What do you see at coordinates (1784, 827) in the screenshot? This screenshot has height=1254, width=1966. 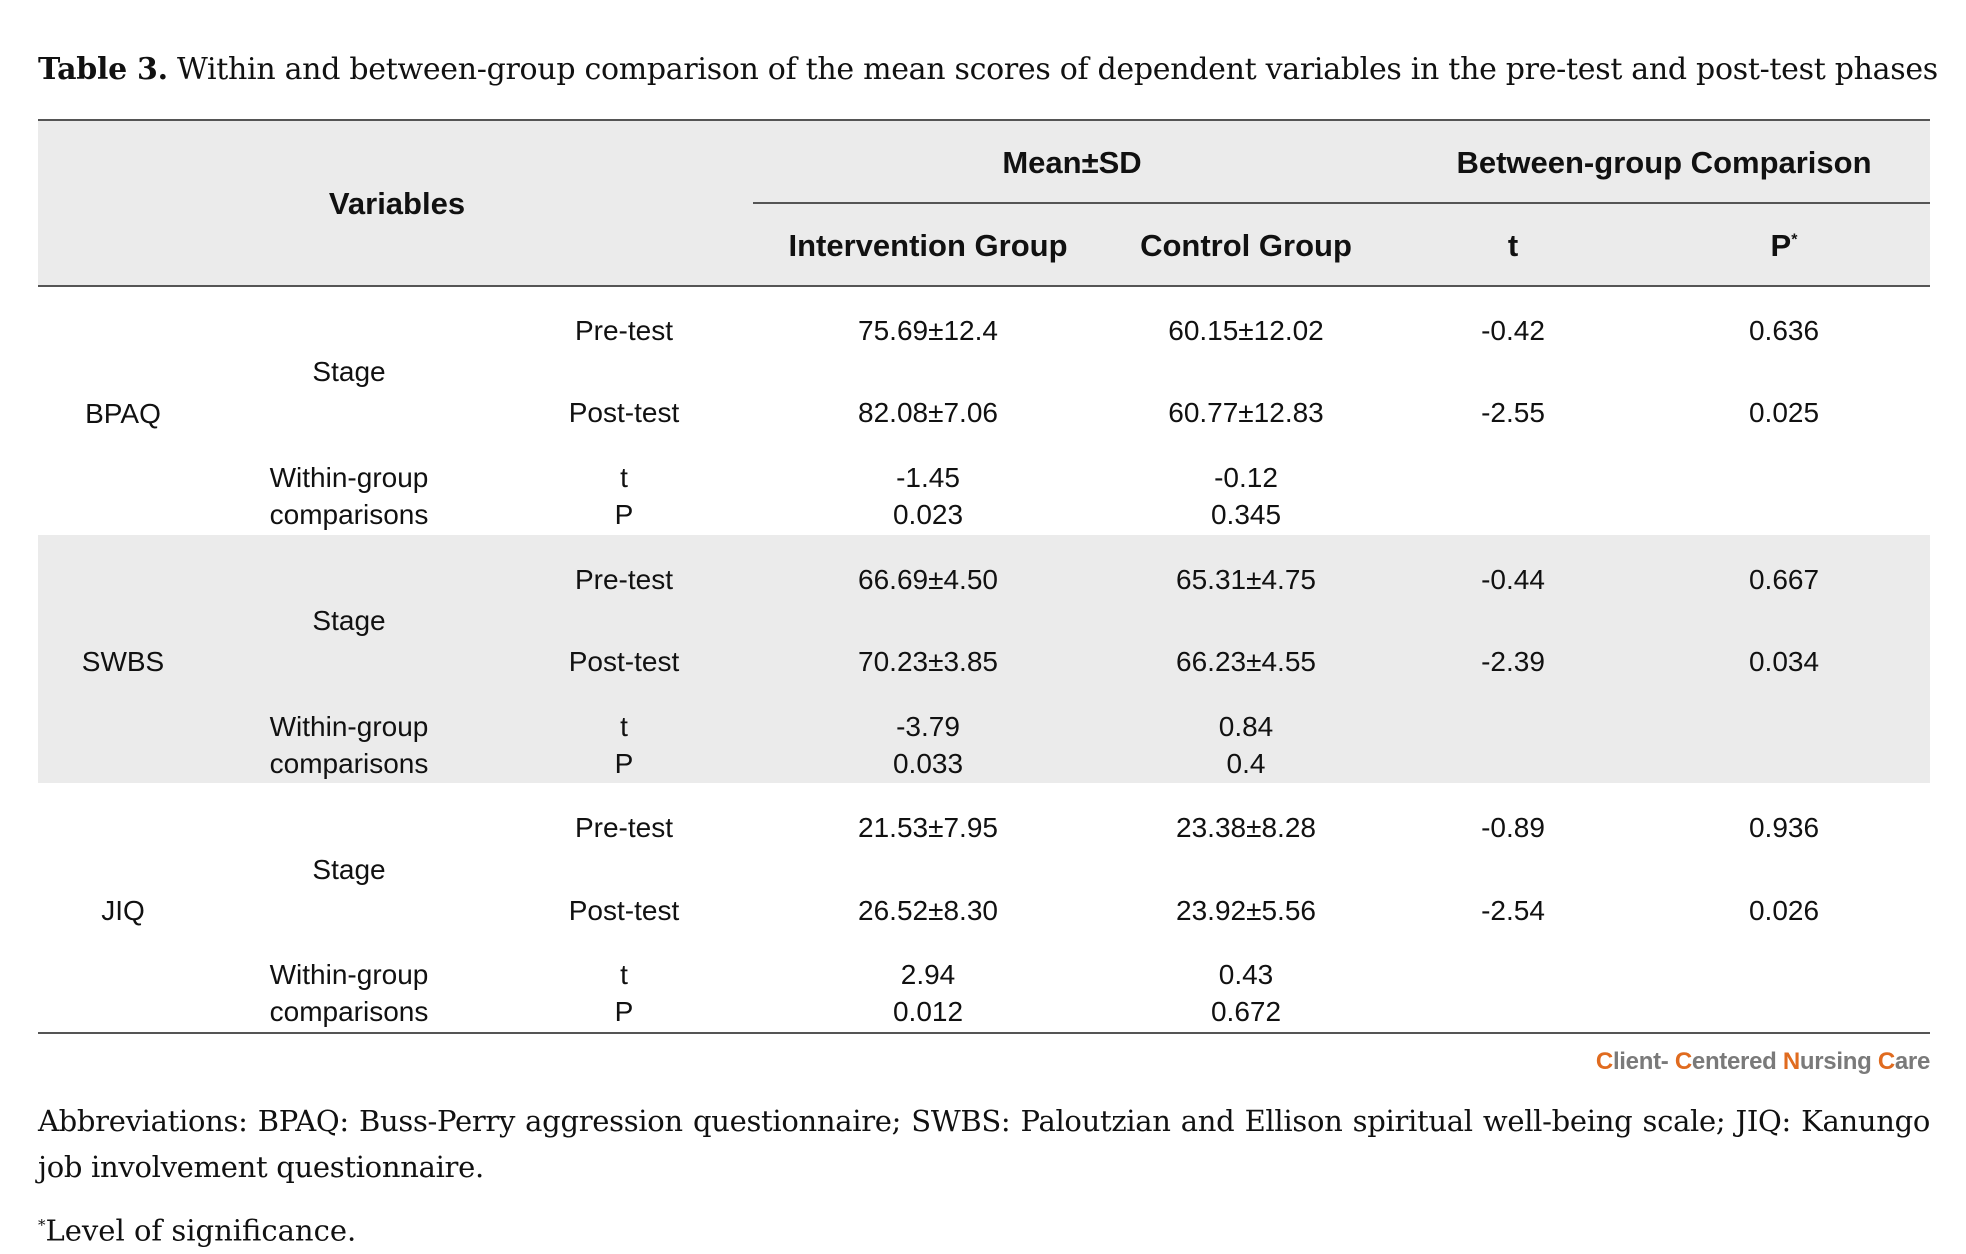 I see `table-cell: 0.936` at bounding box center [1784, 827].